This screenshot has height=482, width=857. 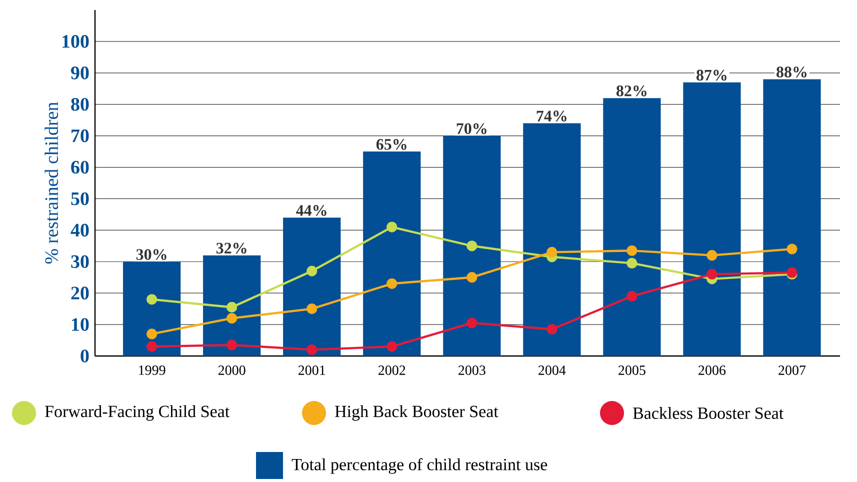 What do you see at coordinates (51, 183) in the screenshot?
I see `y-axis-title: % restrained children` at bounding box center [51, 183].